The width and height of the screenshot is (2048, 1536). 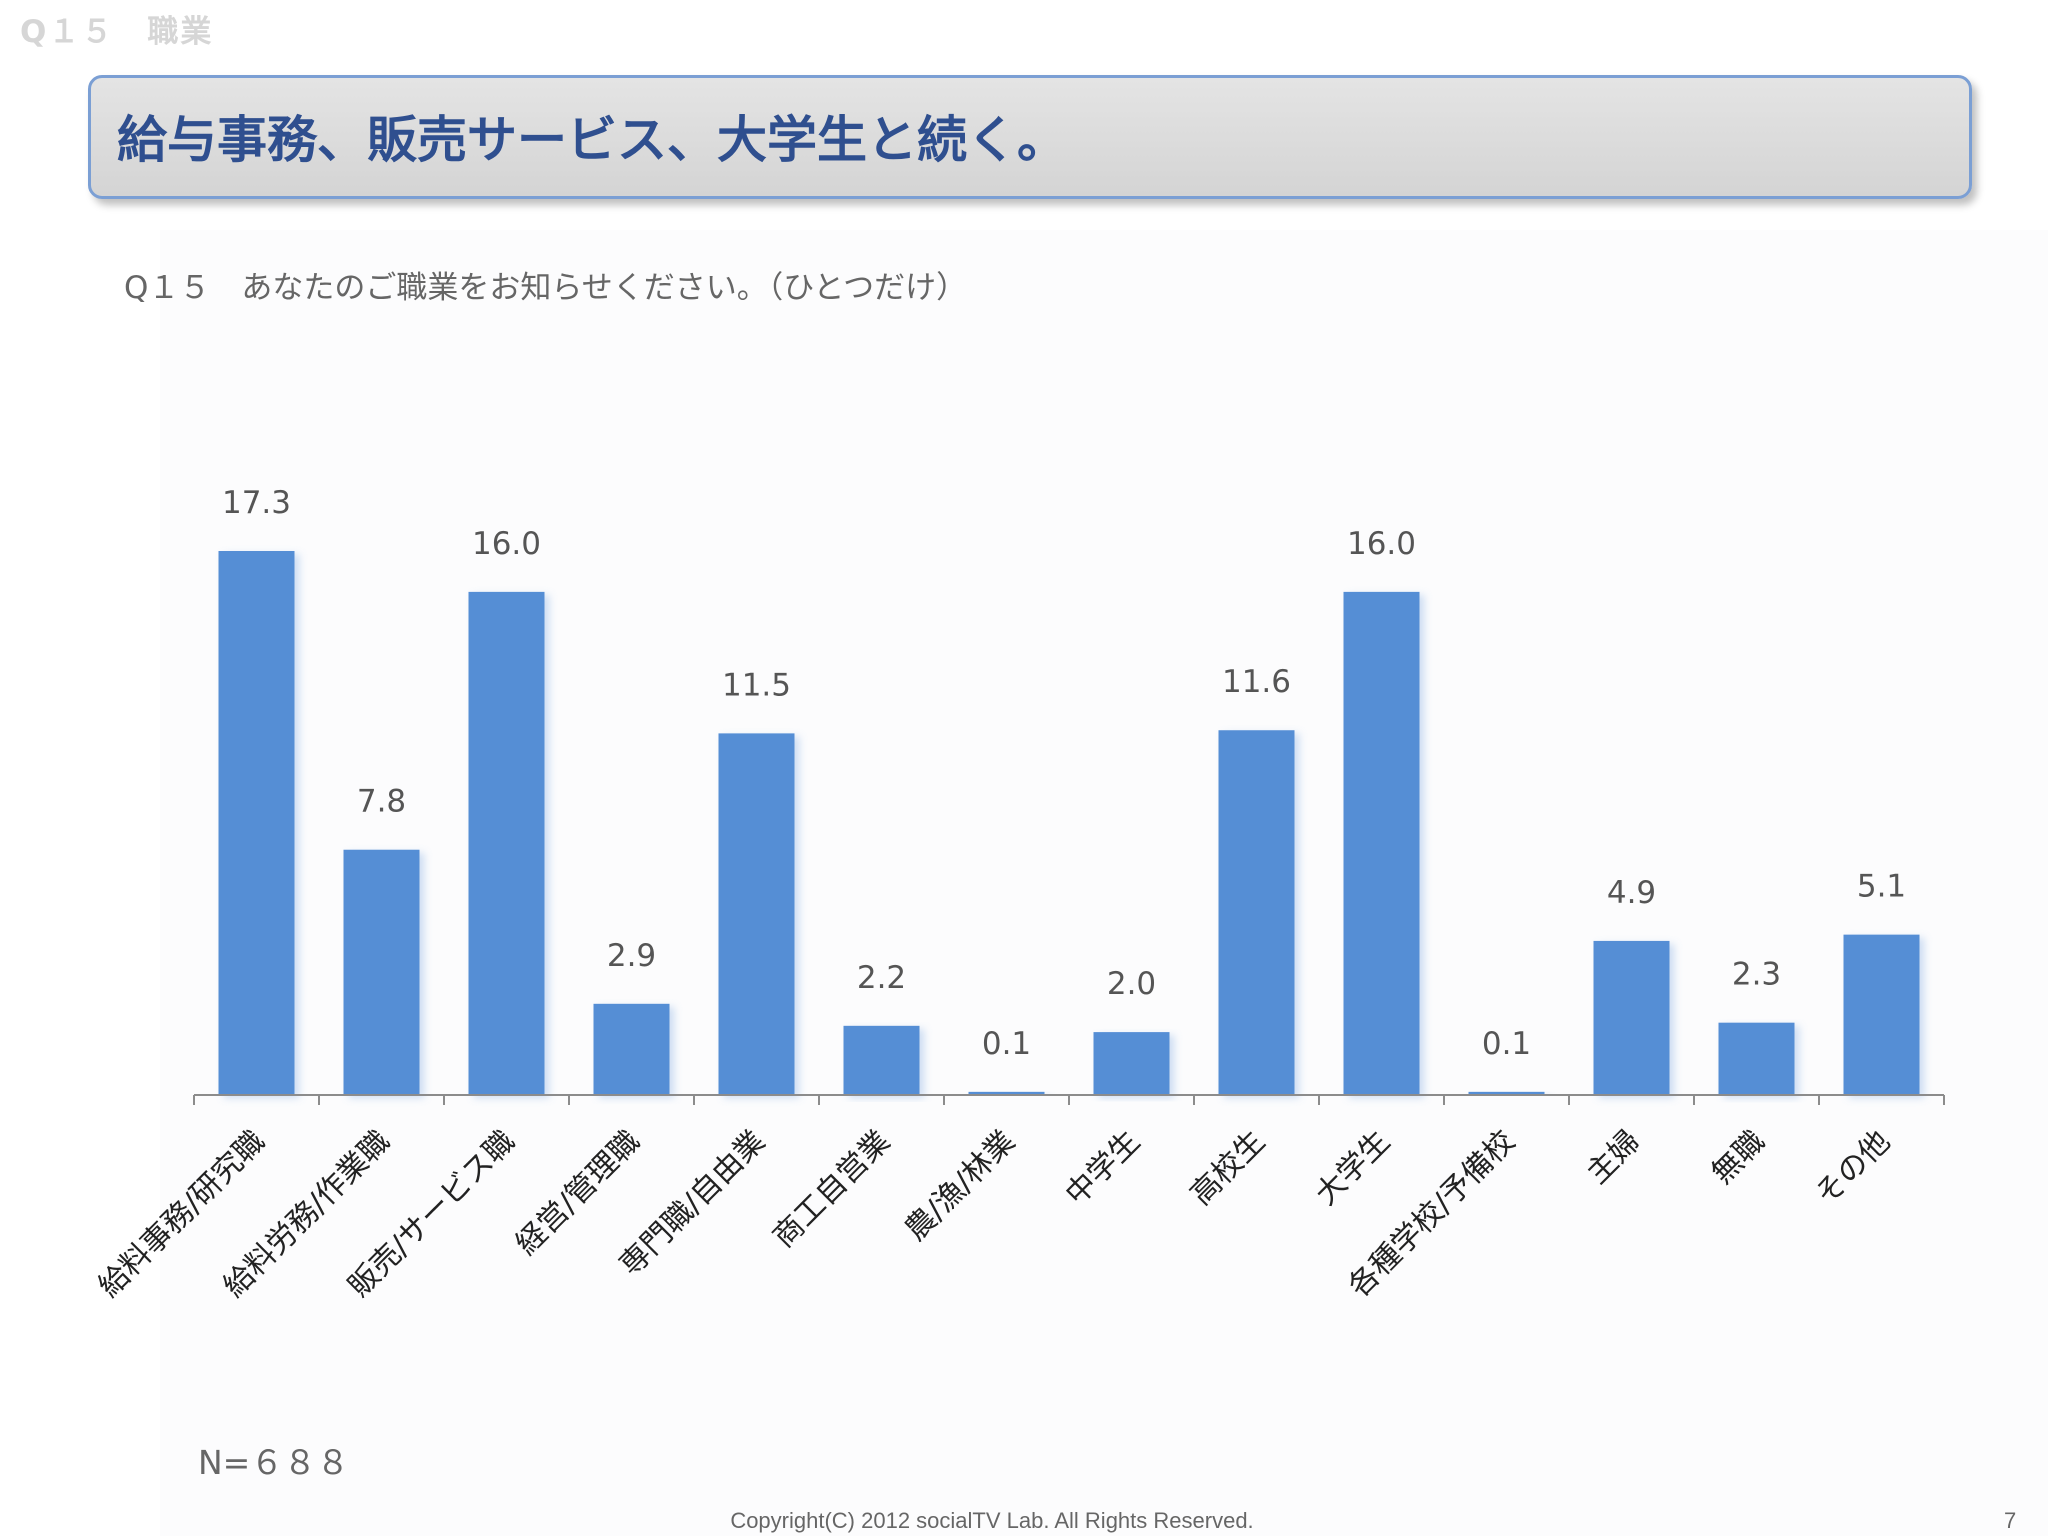 What do you see at coordinates (1756, 975) in the screenshot?
I see `value-label-12: 2.3` at bounding box center [1756, 975].